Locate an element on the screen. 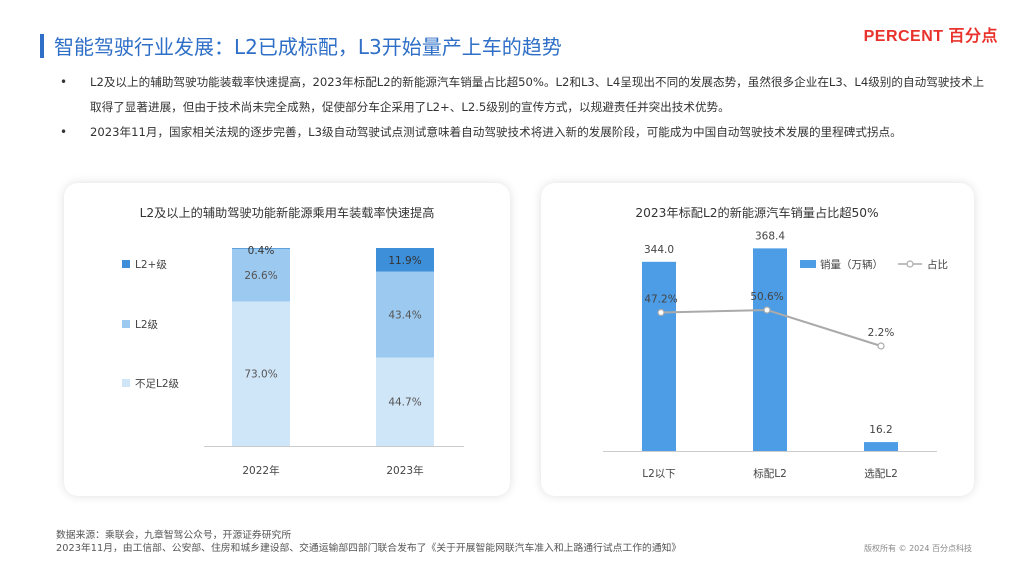 The width and height of the screenshot is (1024, 576). chart2-title: 2023年标配L2的新能源汽车销量占比超50% is located at coordinates (756, 212).